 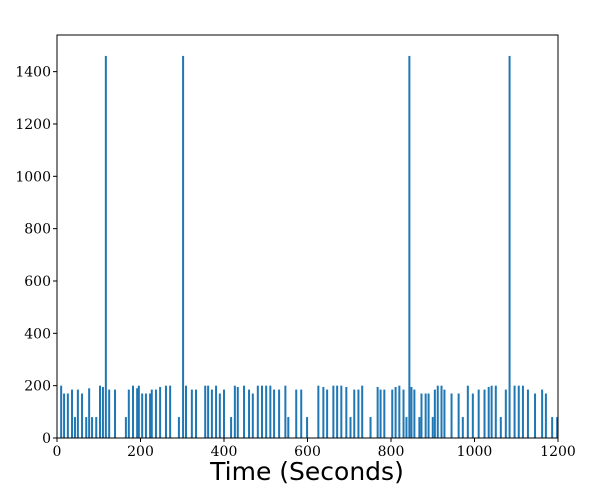 I want to click on y-tick-label: 1200, so click(x=33, y=125).